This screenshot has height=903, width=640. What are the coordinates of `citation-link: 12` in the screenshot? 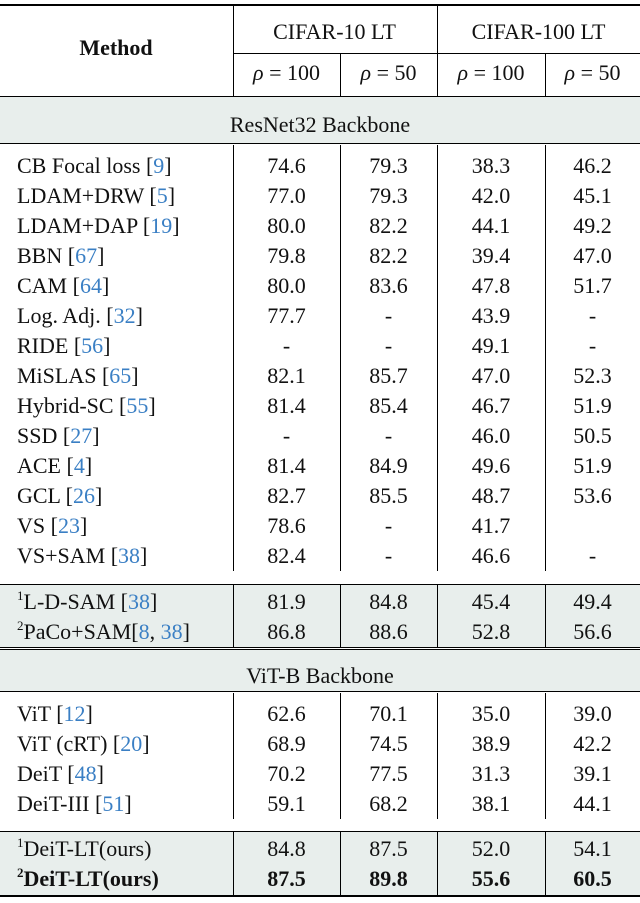 It's located at (74, 713).